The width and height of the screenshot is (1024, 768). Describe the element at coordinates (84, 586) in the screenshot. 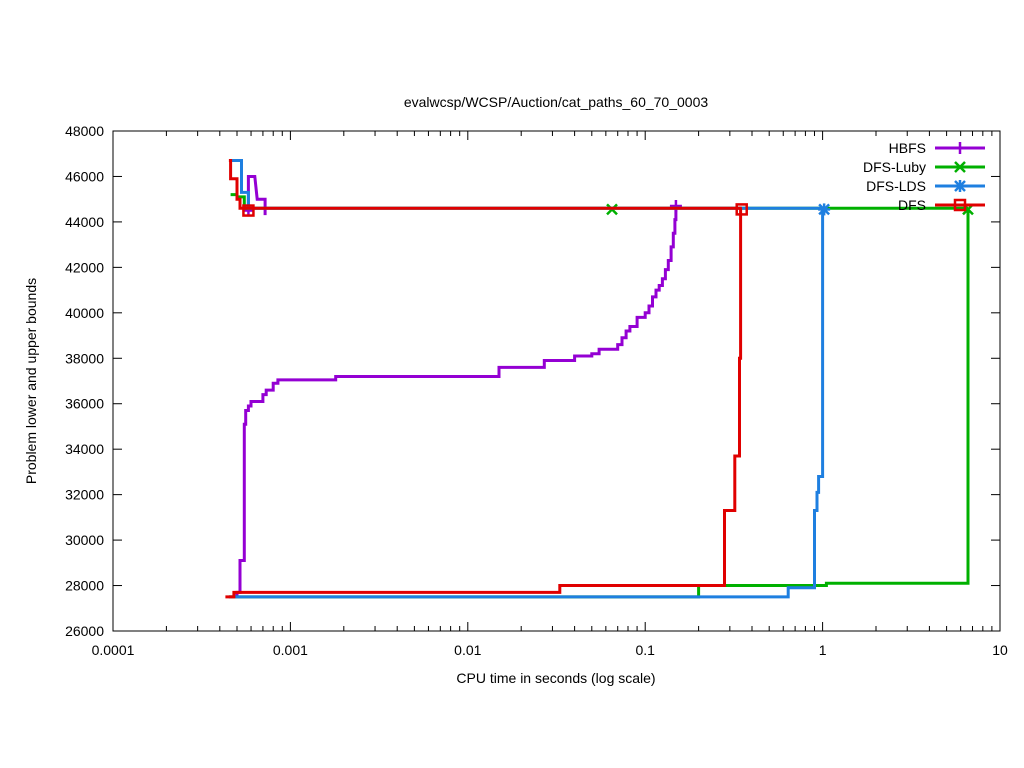

I see `y-tick-label: 28000` at that location.